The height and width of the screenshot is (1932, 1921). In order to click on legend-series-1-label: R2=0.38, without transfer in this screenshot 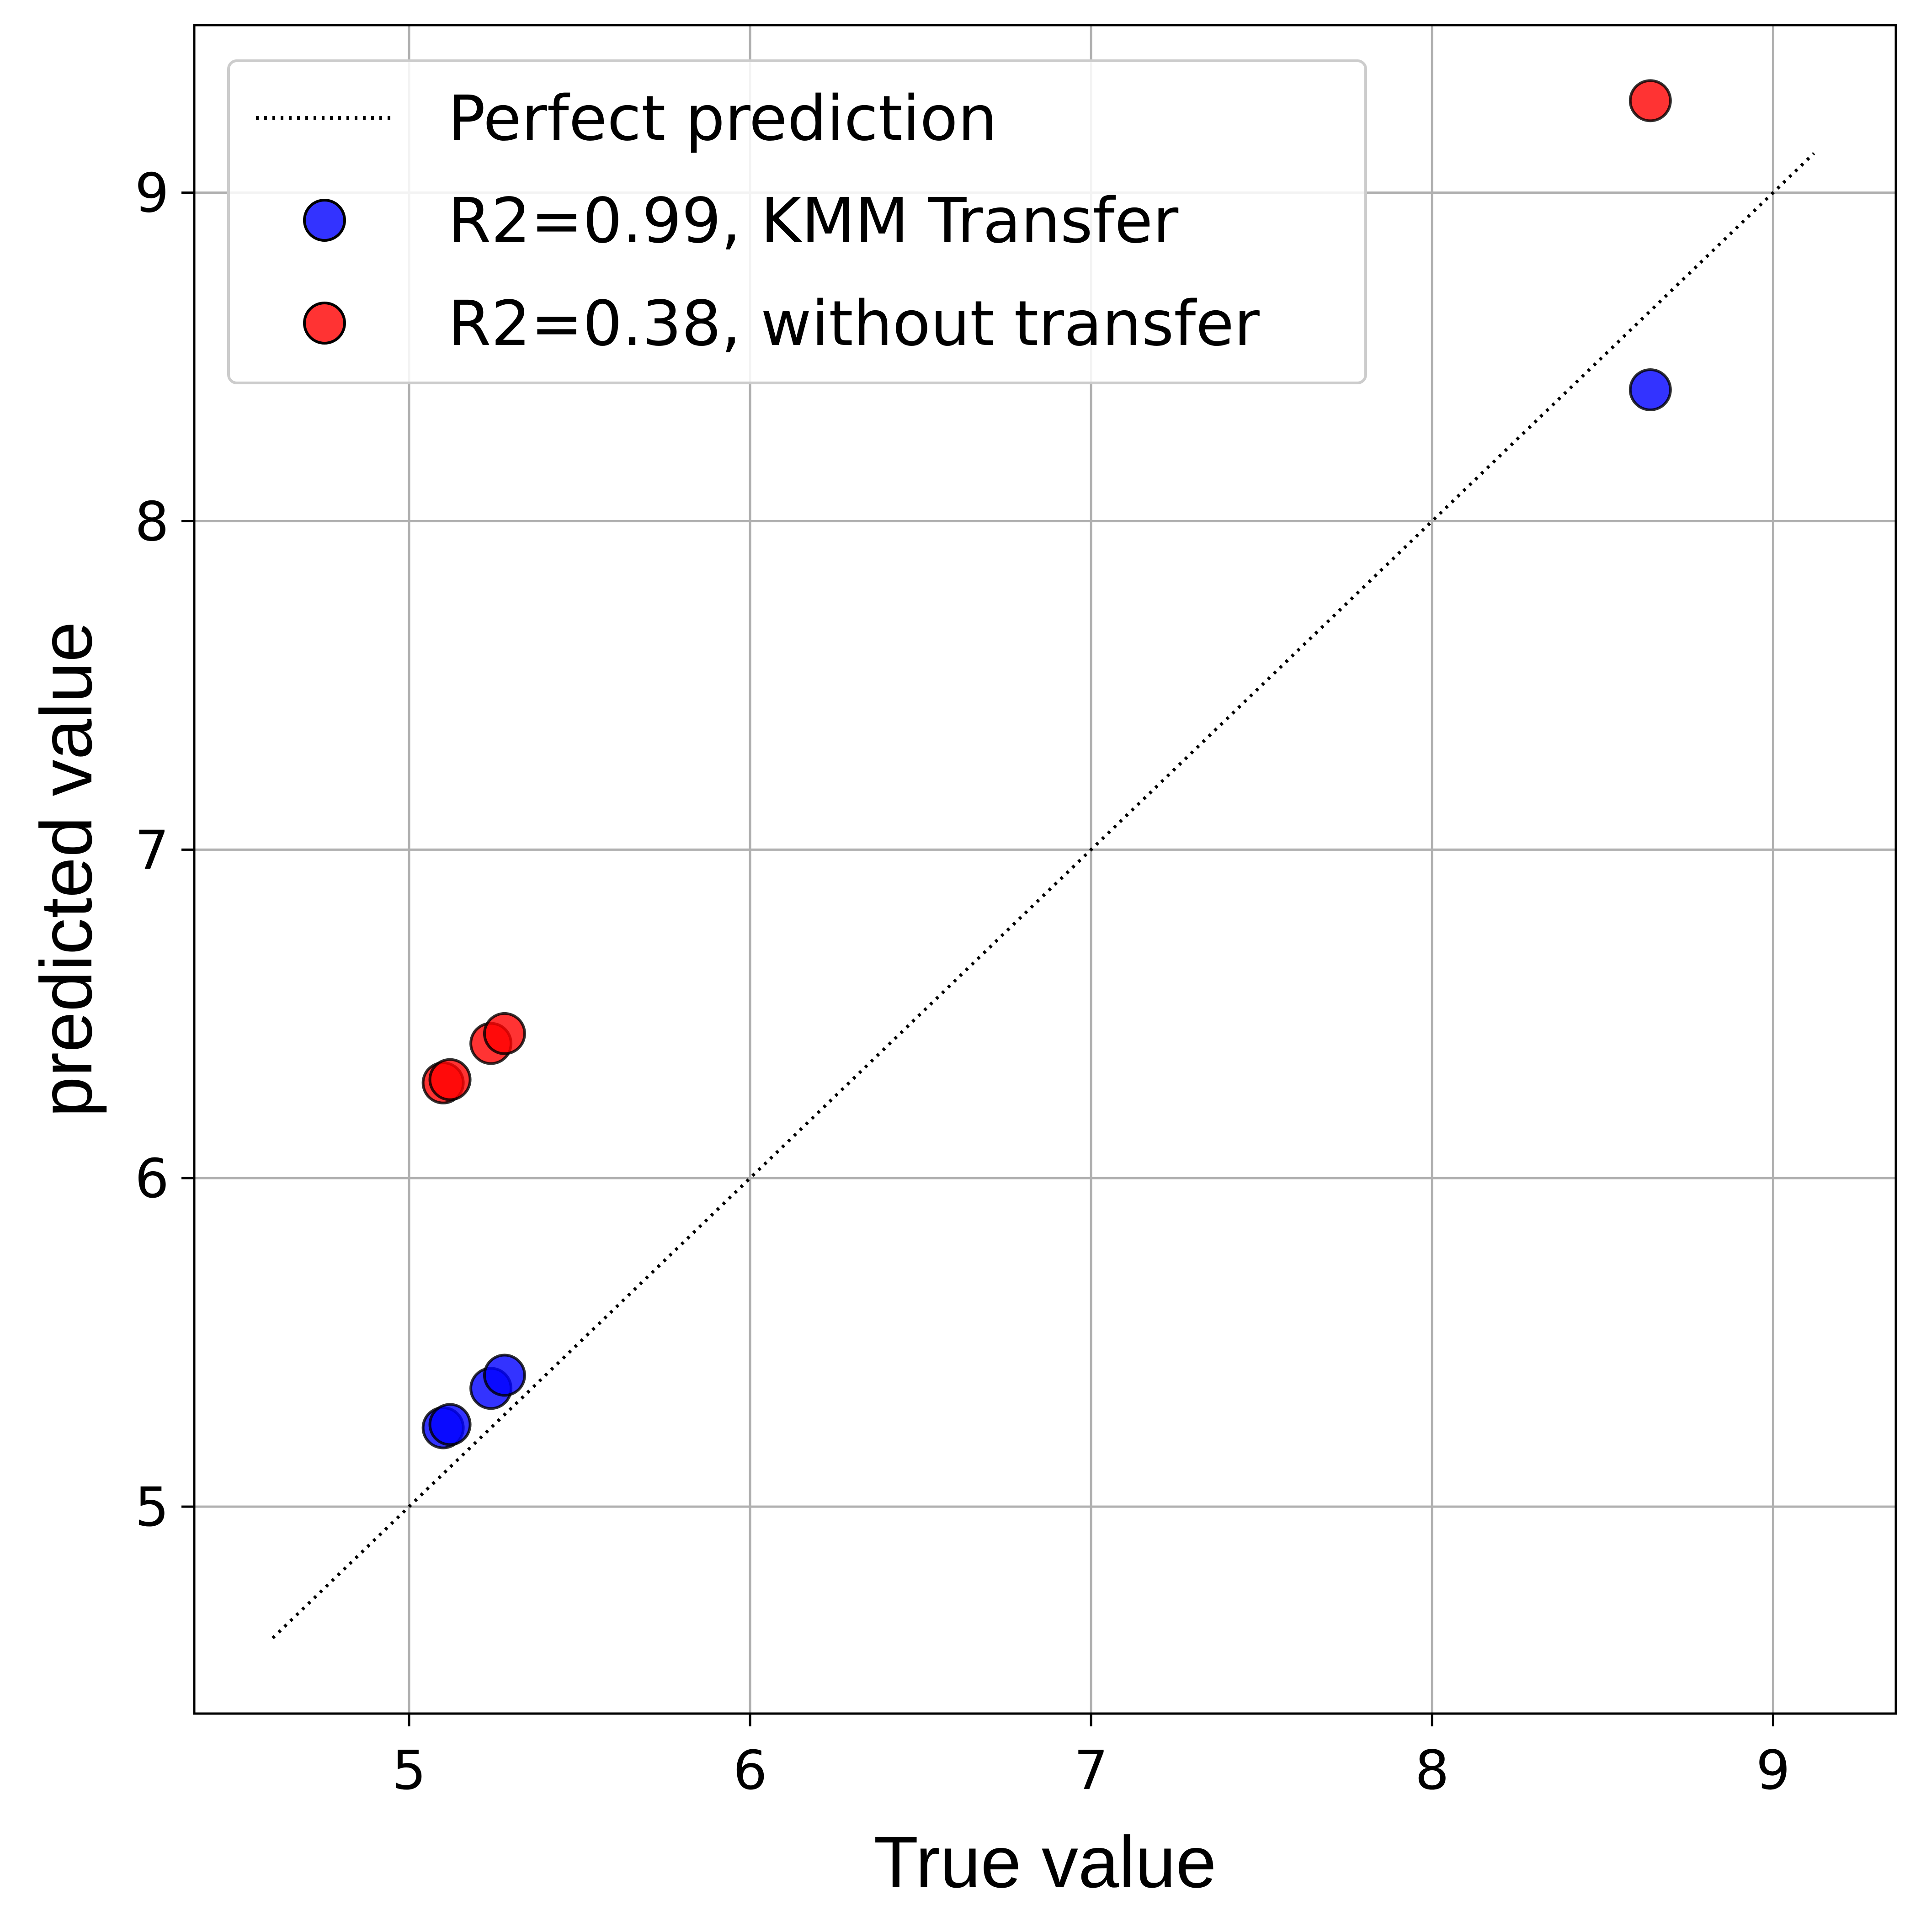, I will do `click(854, 324)`.